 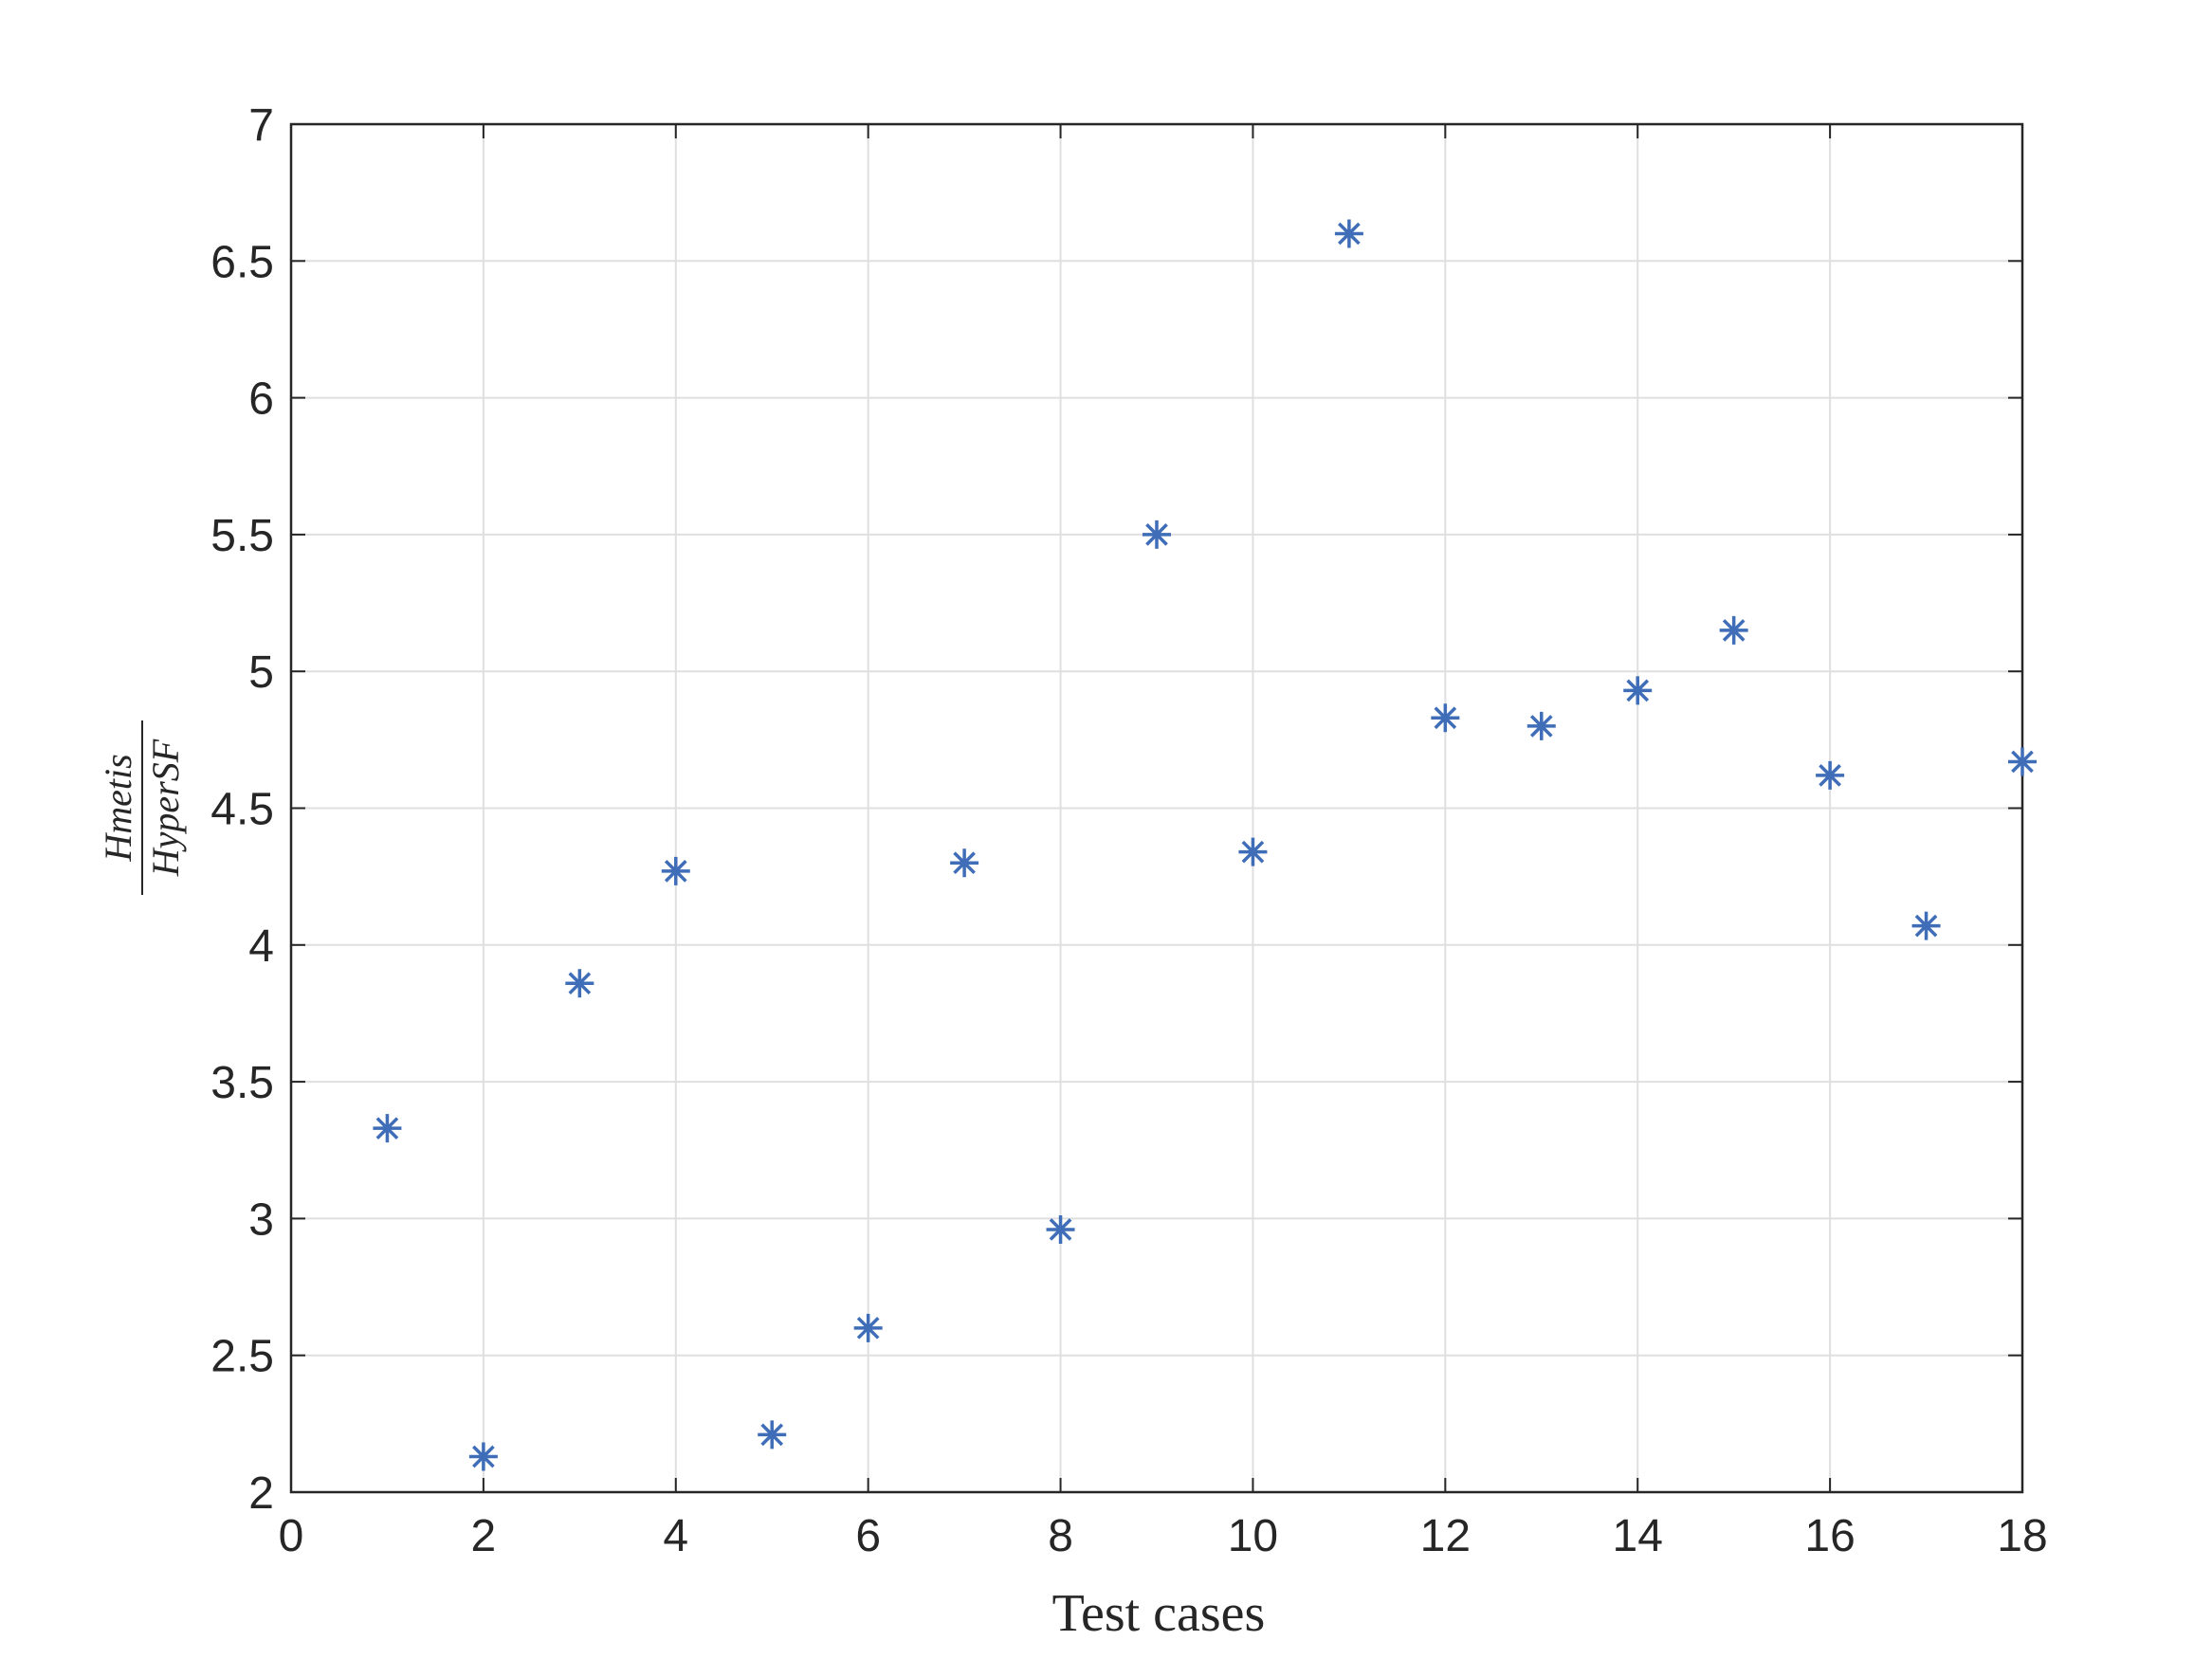 What do you see at coordinates (142, 807) in the screenshot?
I see `y-axis-label: Hmetis HyperSF` at bounding box center [142, 807].